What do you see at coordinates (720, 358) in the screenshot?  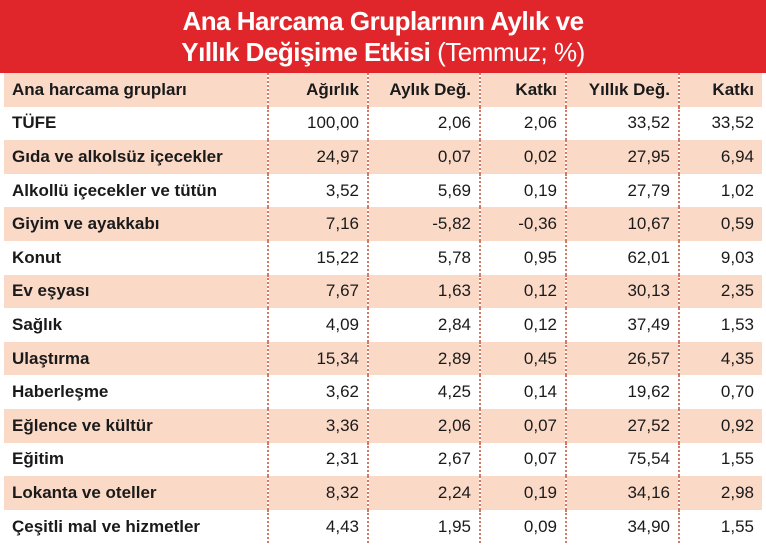 I see `table-cell: 4,35` at bounding box center [720, 358].